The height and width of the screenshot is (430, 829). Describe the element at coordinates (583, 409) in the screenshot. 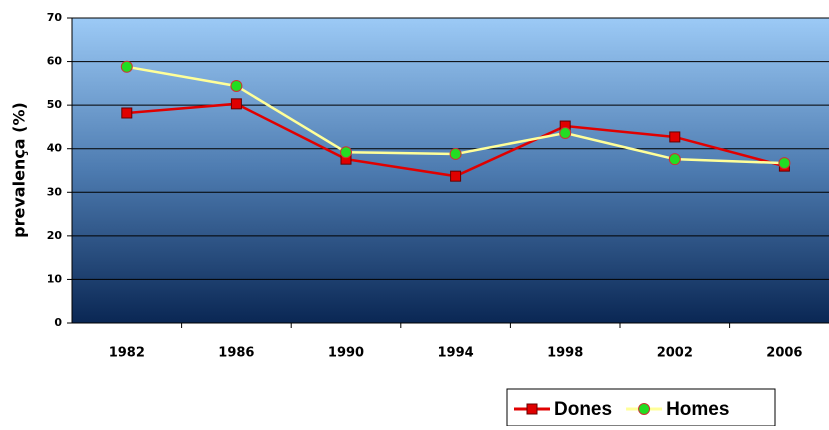

I see `legend-label: Dones` at that location.